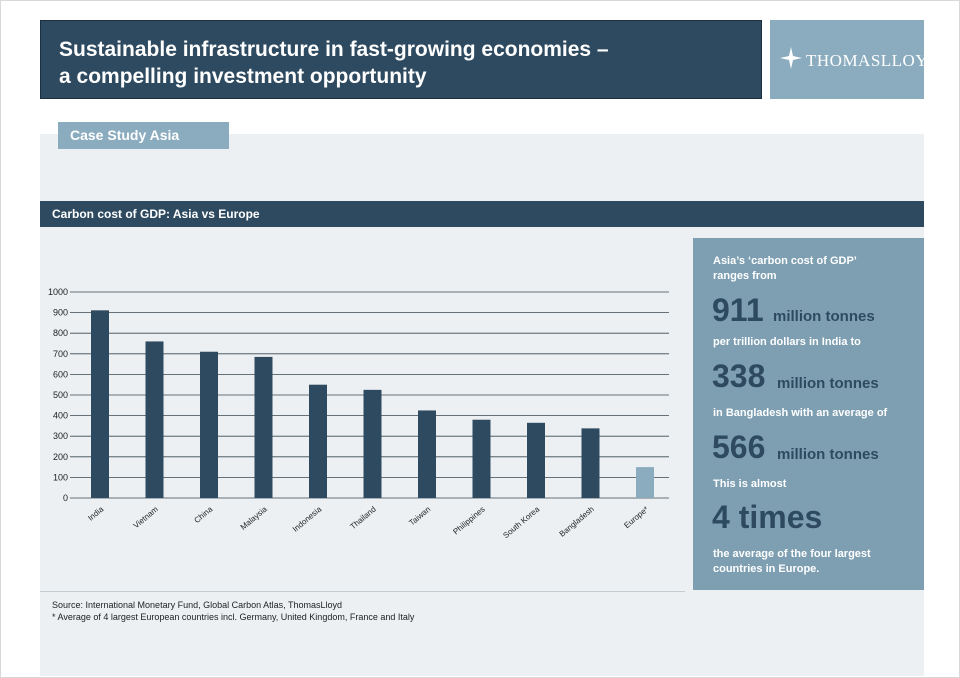 This screenshot has height=678, width=960. What do you see at coordinates (787, 342) in the screenshot?
I see `info-line3: per trillion dollars in India to` at bounding box center [787, 342].